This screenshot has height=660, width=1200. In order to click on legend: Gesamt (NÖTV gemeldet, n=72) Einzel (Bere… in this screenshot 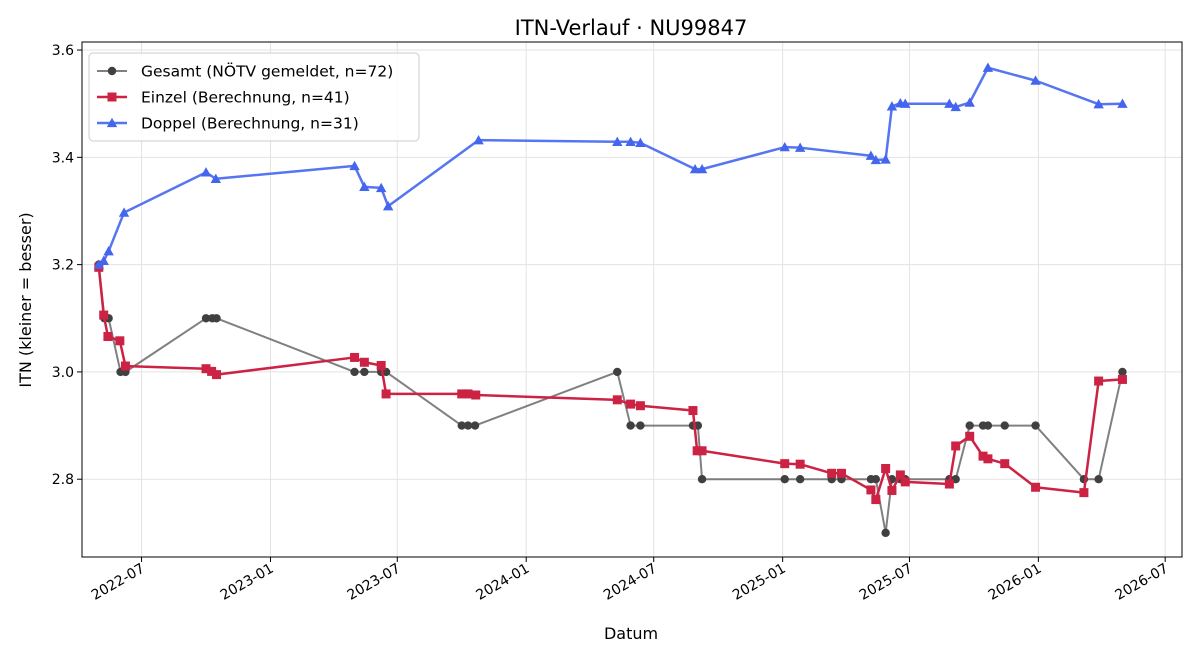, I will do `click(254, 97)`.